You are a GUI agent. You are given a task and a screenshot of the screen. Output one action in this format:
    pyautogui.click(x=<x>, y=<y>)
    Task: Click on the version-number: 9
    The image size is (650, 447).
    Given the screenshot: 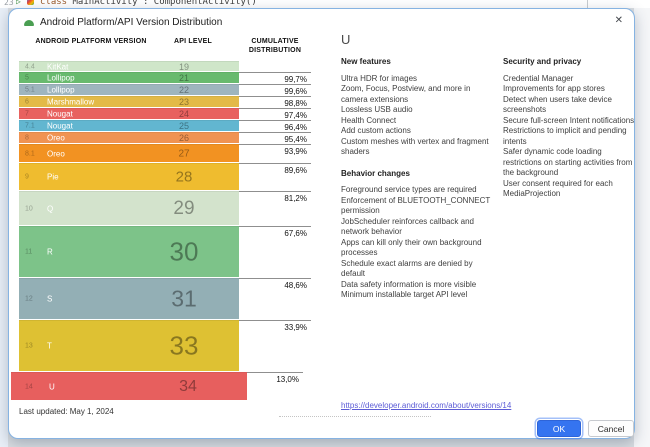 What is the action you would take?
    pyautogui.click(x=27, y=177)
    